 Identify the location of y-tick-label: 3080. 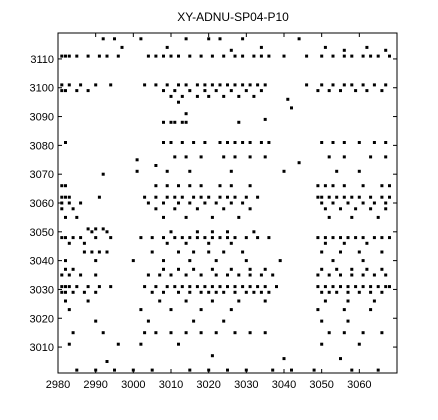
(42, 146).